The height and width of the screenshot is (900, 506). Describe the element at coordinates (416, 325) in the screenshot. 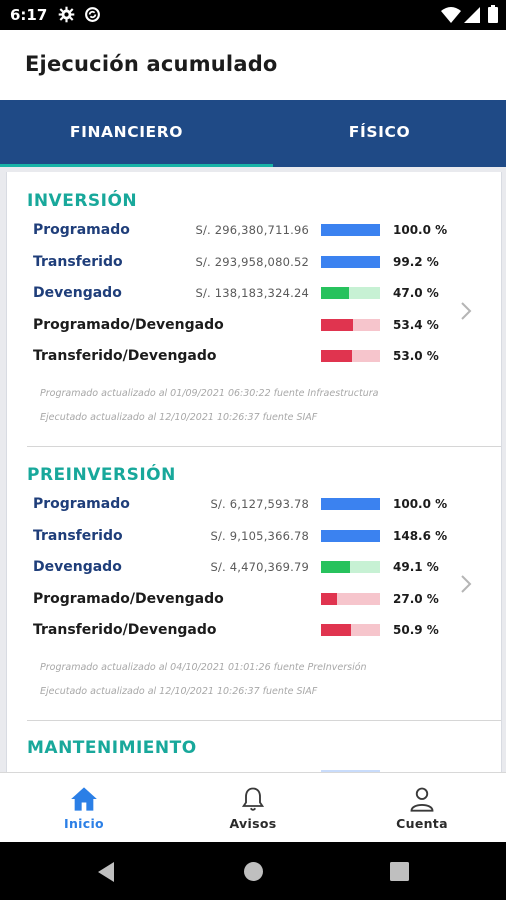

I see `row-percent: 53.4 %` at that location.